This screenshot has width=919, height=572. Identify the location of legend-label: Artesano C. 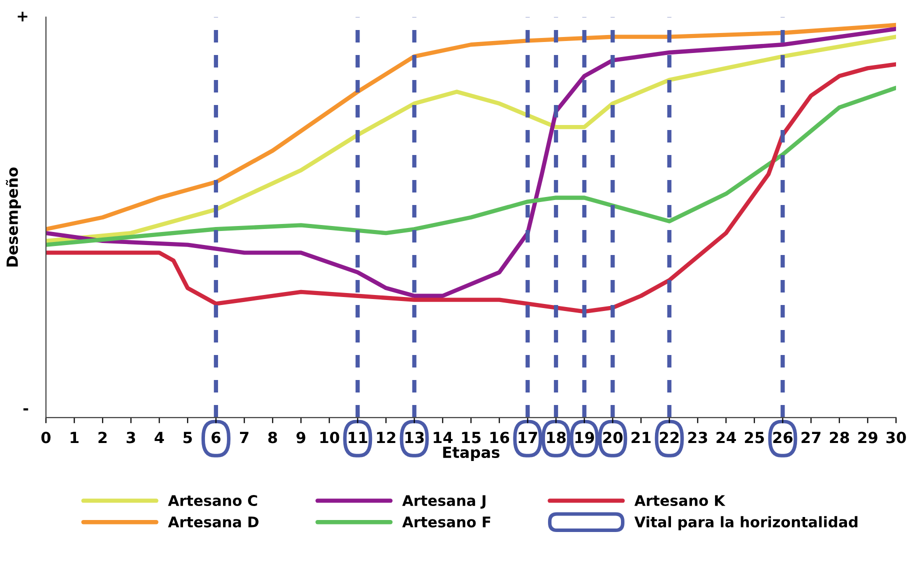
(213, 500).